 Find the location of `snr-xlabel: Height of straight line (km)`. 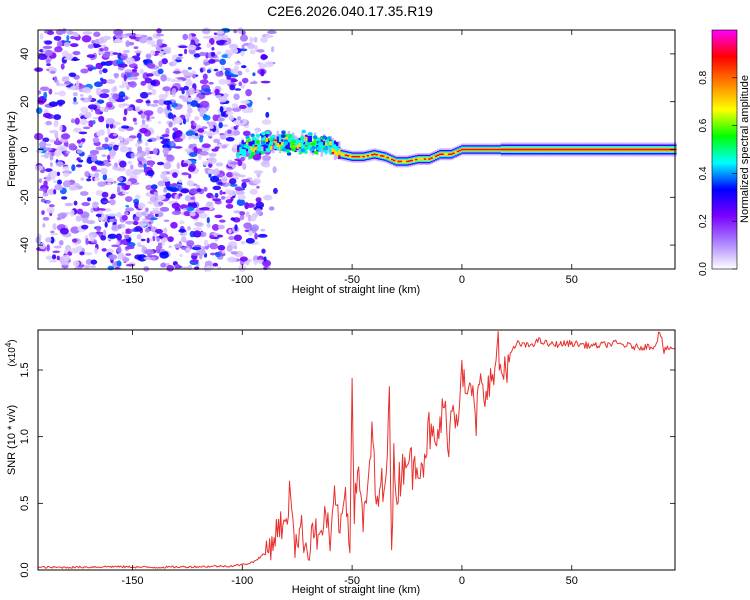

snr-xlabel: Height of straight line (km) is located at coordinates (356, 590).